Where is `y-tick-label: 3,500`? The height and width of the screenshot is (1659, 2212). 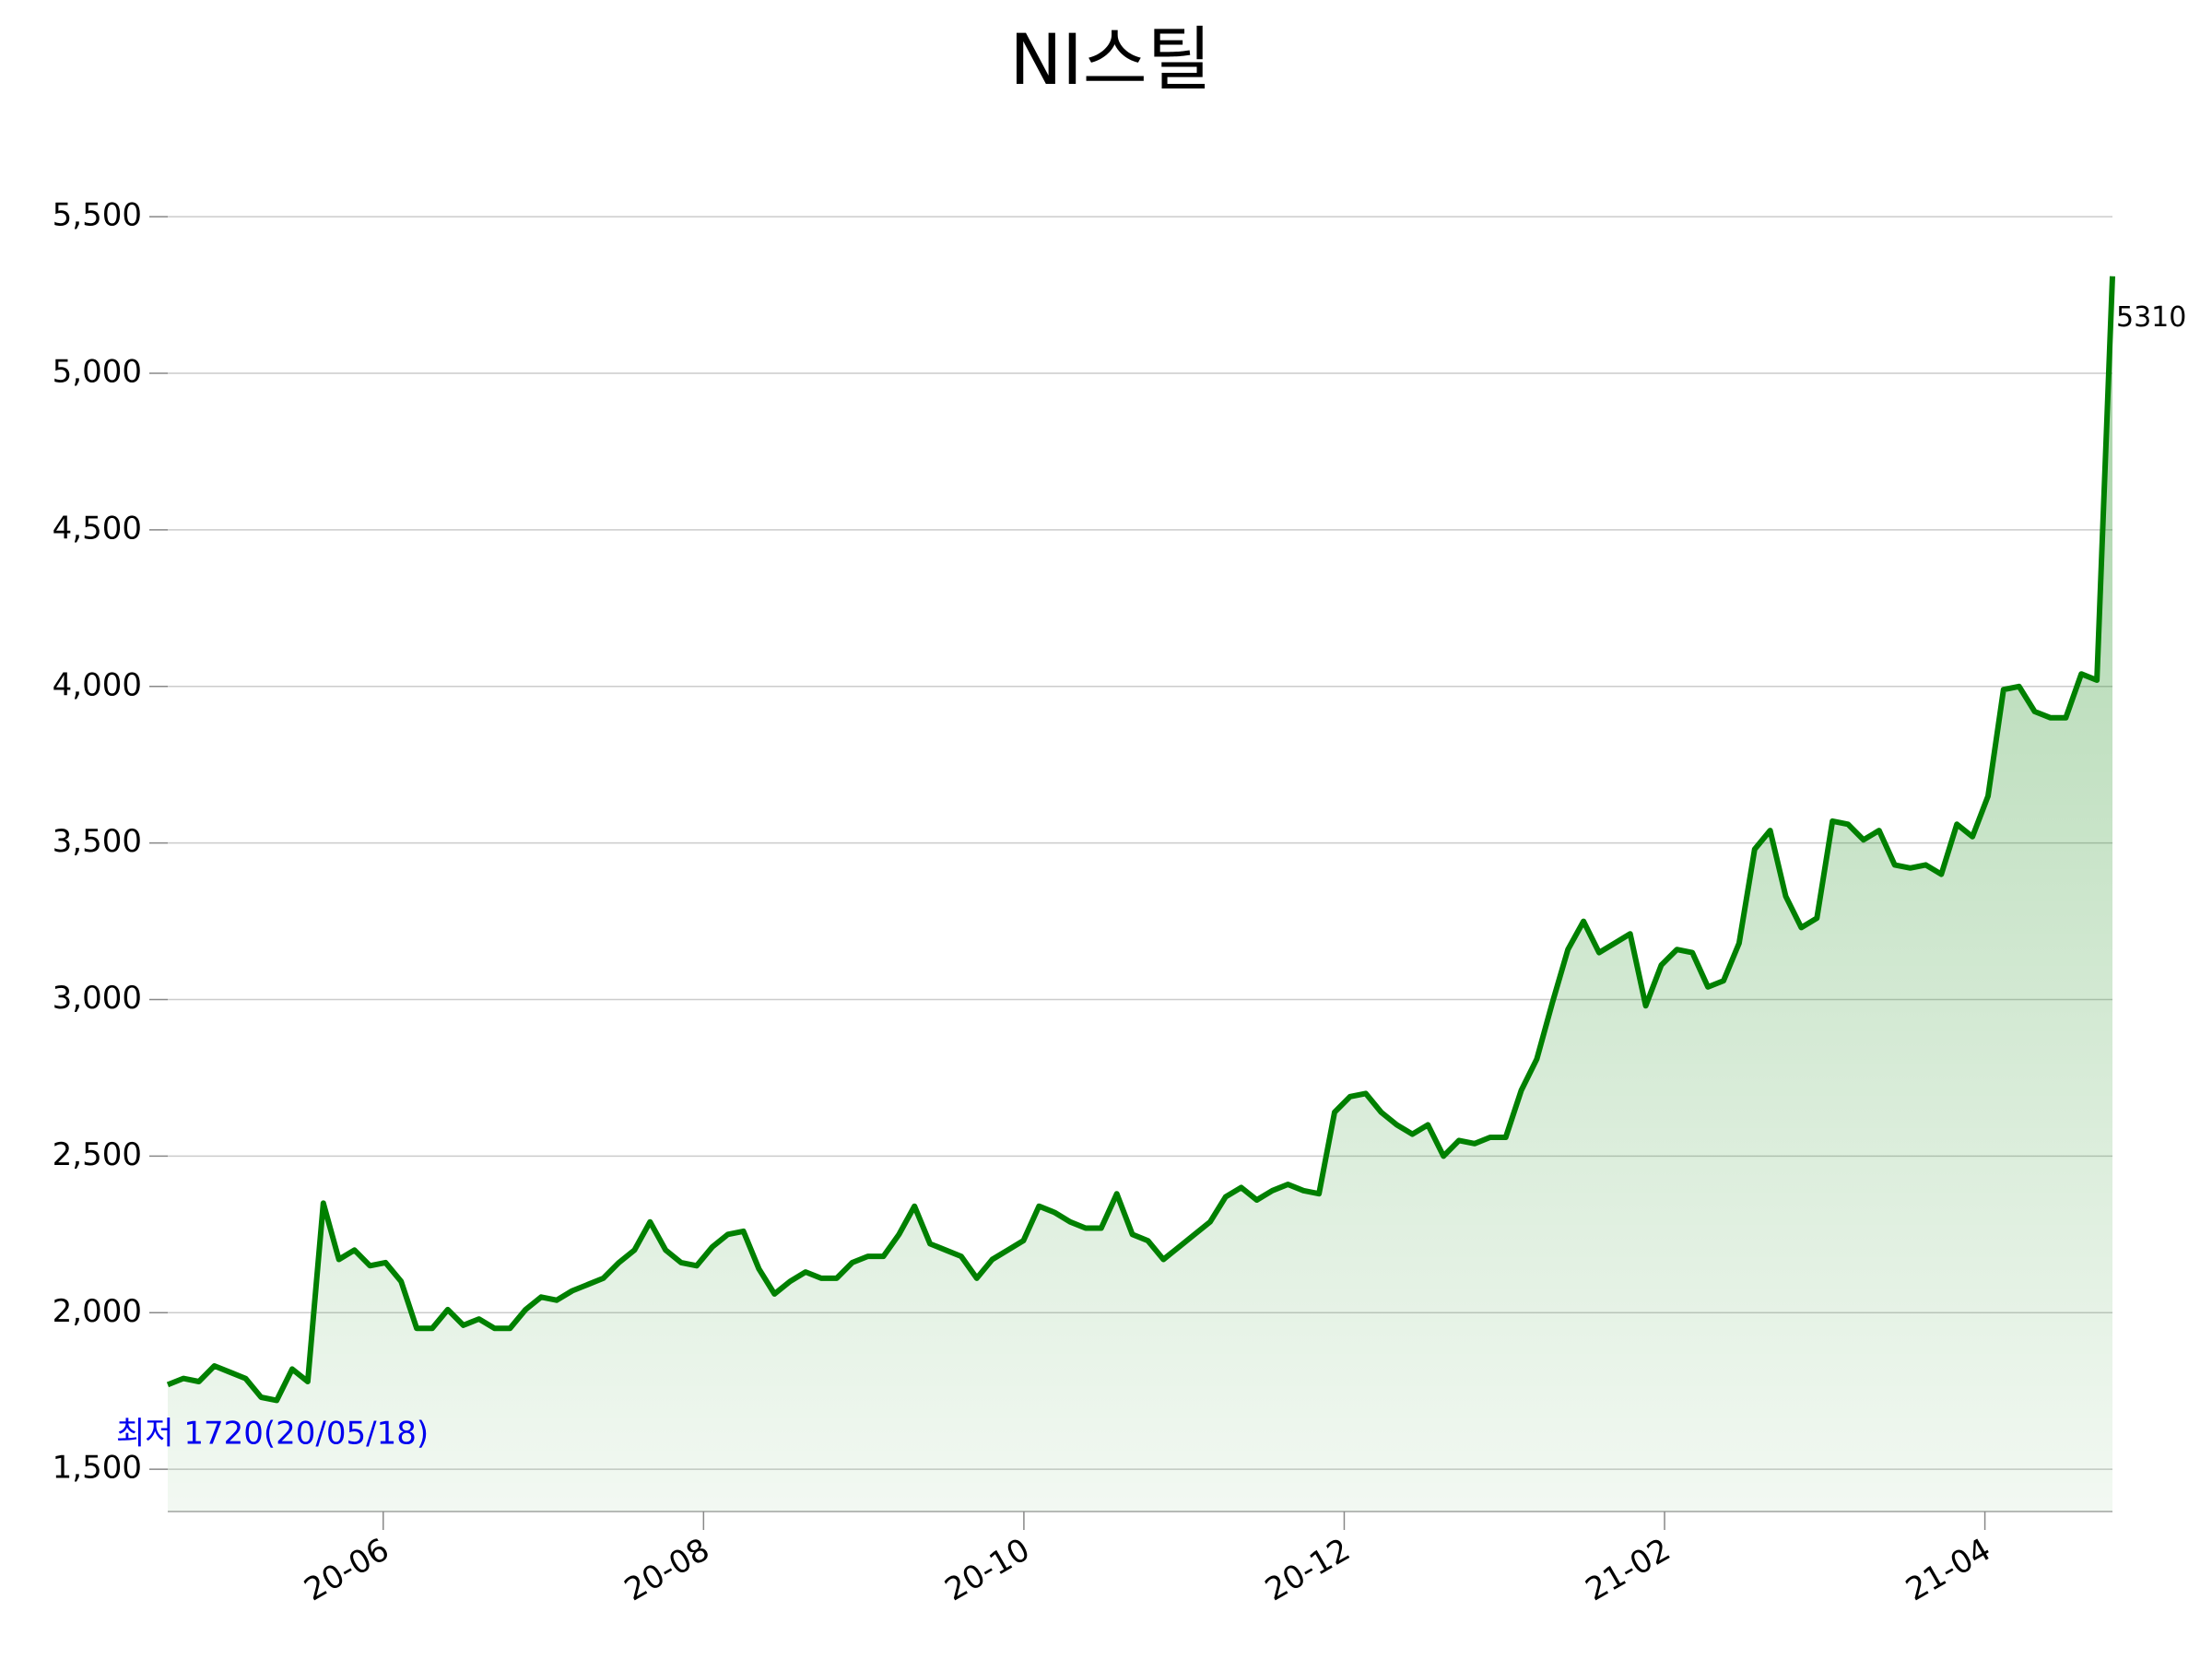
y-tick-label: 3,500 is located at coordinates (97, 841).